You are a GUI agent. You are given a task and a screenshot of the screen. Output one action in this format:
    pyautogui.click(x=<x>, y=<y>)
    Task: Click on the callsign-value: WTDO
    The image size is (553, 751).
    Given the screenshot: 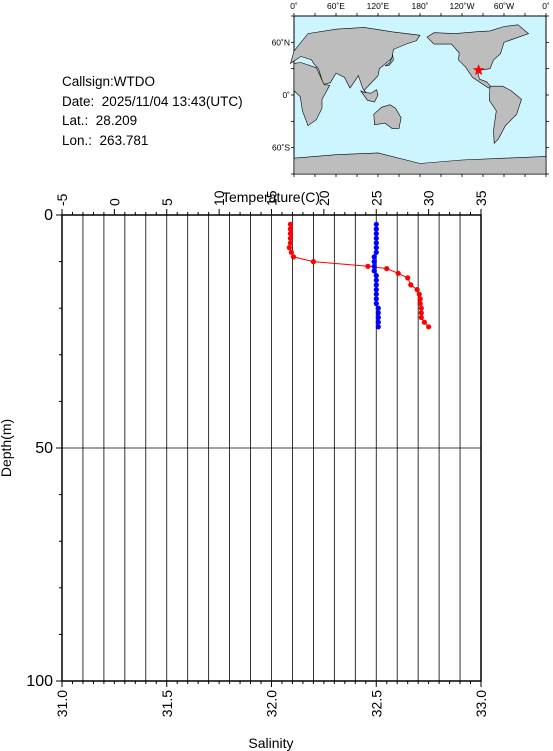 What is the action you would take?
    pyautogui.click(x=134, y=81)
    